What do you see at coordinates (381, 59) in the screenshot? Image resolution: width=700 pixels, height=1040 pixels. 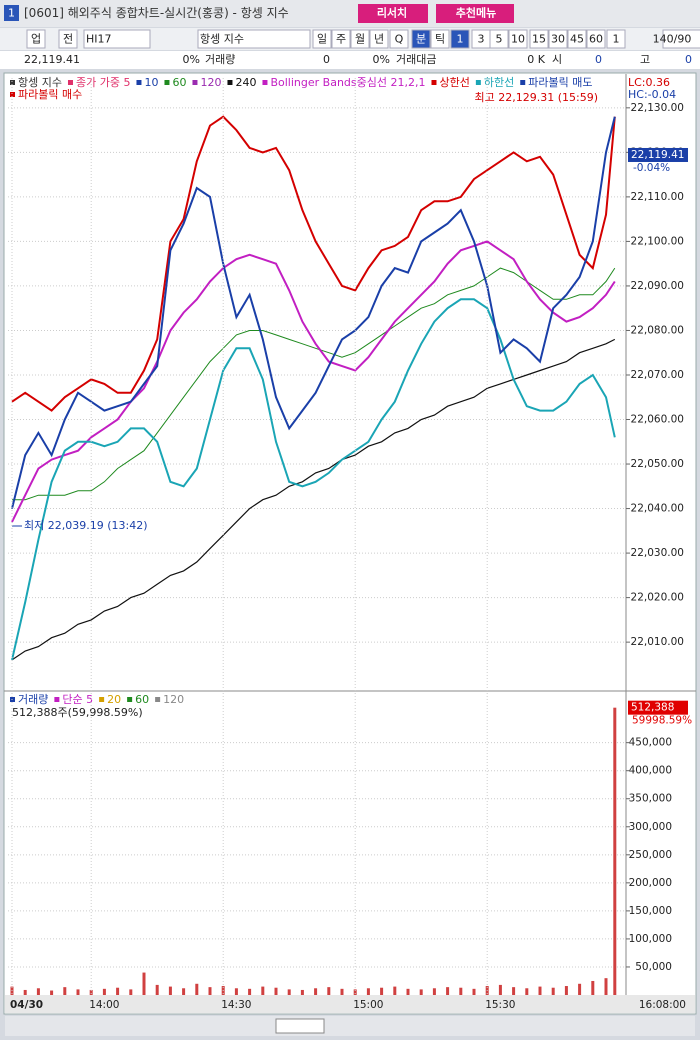 I see `info-item: 0%` at bounding box center [381, 59].